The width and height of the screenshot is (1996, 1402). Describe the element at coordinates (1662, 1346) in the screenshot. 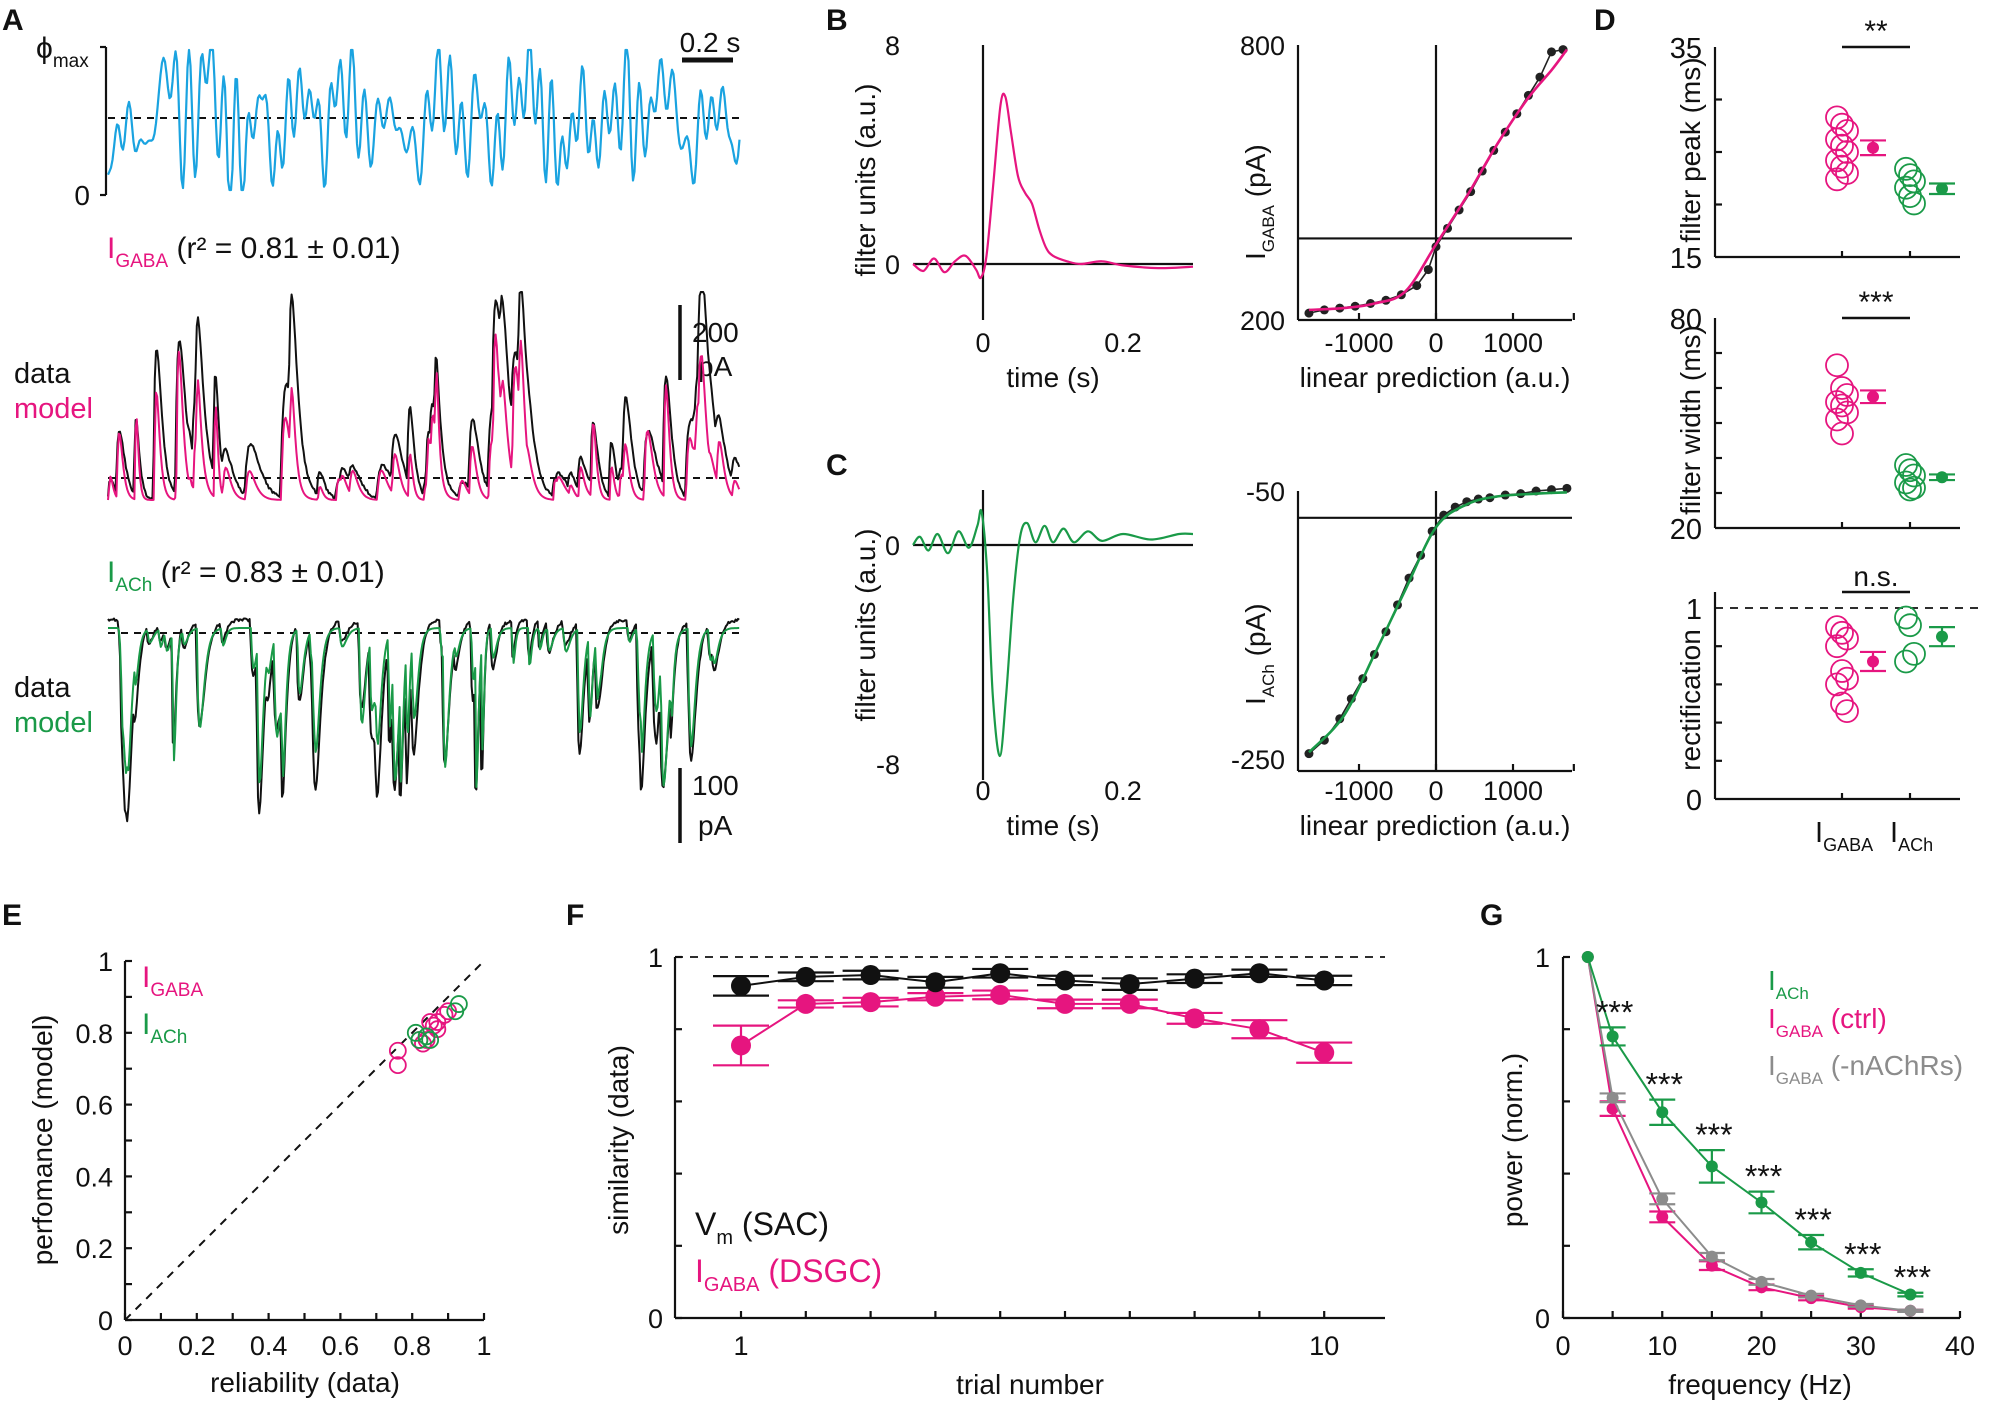

I see `tick-label: 10` at that location.